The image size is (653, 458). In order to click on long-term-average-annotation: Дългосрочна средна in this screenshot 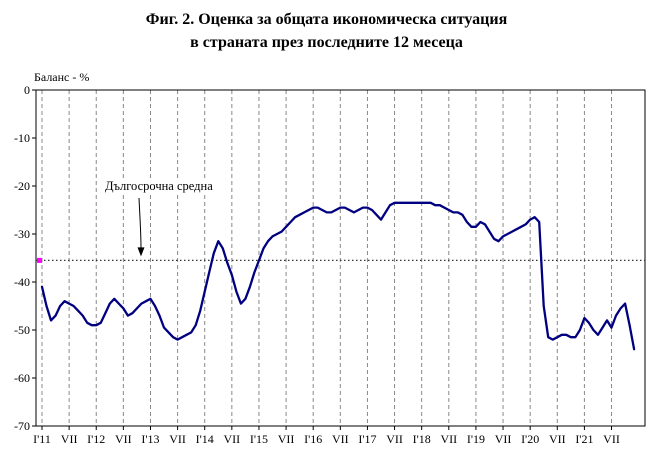, I will do `click(159, 186)`.